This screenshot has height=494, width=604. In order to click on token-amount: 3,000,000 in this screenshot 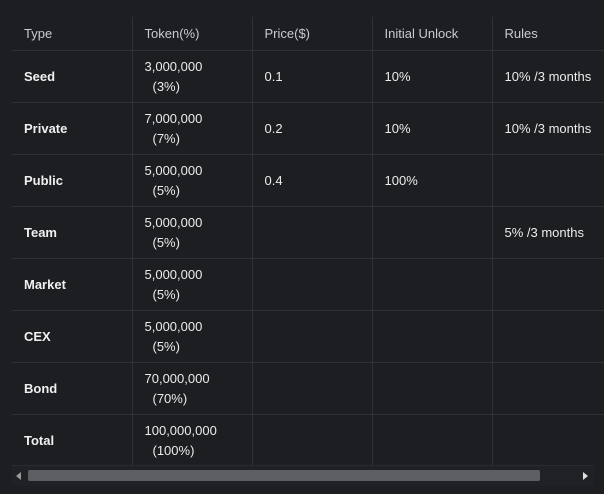, I will do `click(173, 66)`.